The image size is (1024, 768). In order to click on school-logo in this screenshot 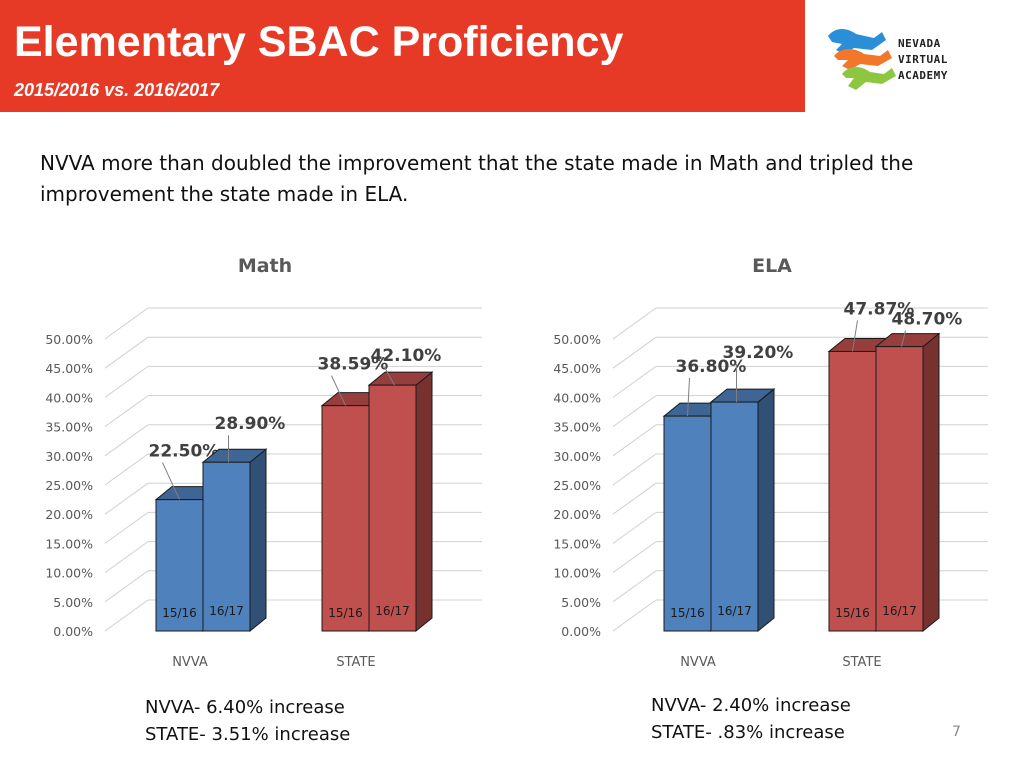, I will do `click(917, 60)`.